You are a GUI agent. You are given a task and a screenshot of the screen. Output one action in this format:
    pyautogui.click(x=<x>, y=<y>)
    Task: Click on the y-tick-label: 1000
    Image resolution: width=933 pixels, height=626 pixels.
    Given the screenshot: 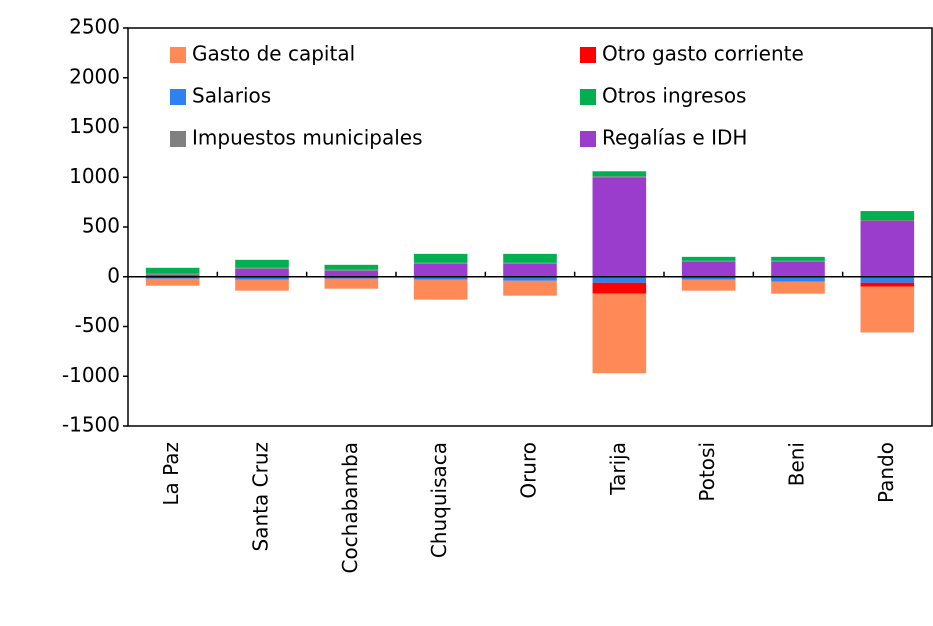 What is the action you would take?
    pyautogui.click(x=94, y=176)
    